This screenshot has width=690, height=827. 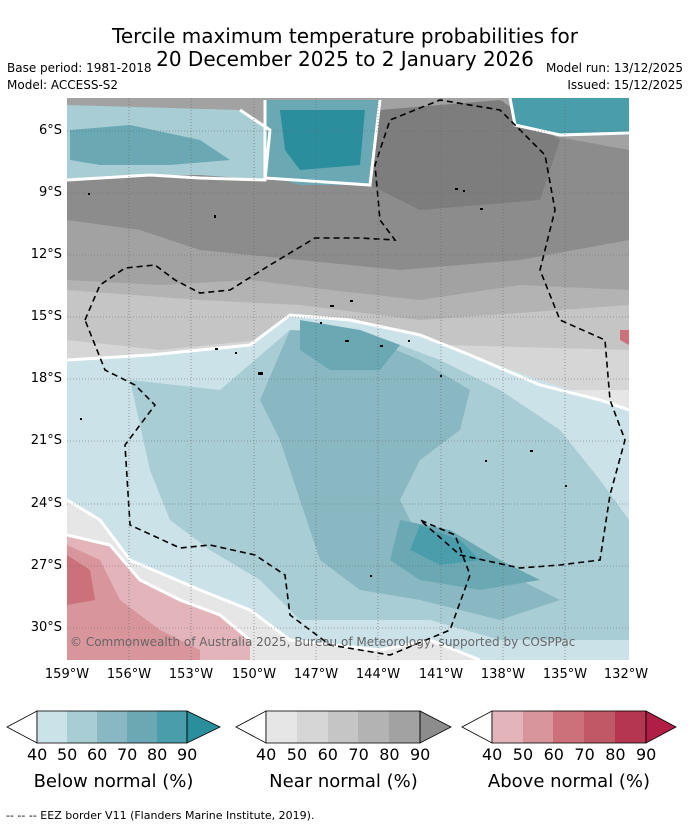 I want to click on x-tick-label: 144°W, so click(x=378, y=674).